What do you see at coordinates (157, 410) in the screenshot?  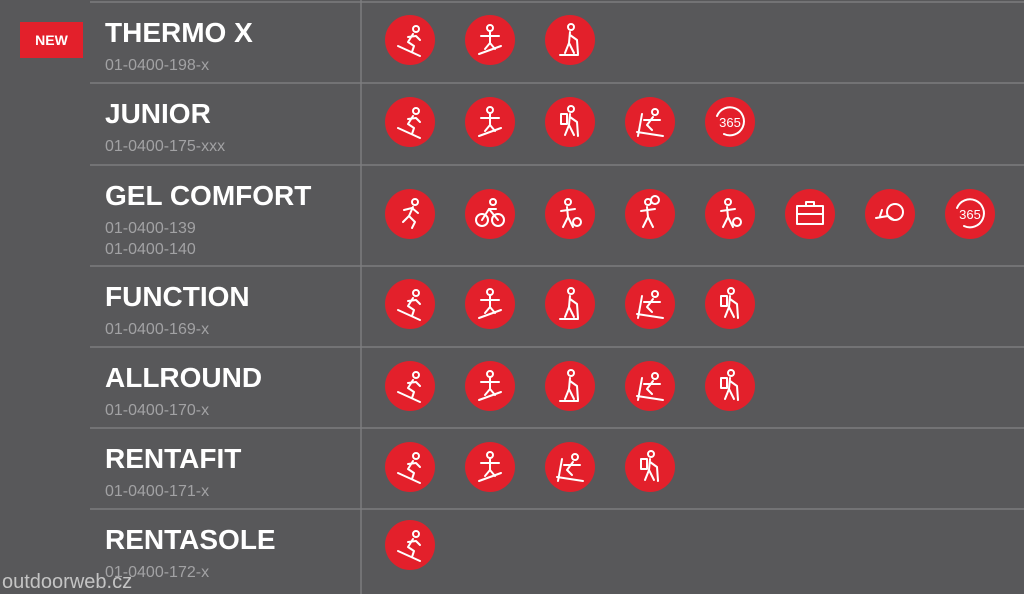 I see `row-code: 01-0400-170-x` at bounding box center [157, 410].